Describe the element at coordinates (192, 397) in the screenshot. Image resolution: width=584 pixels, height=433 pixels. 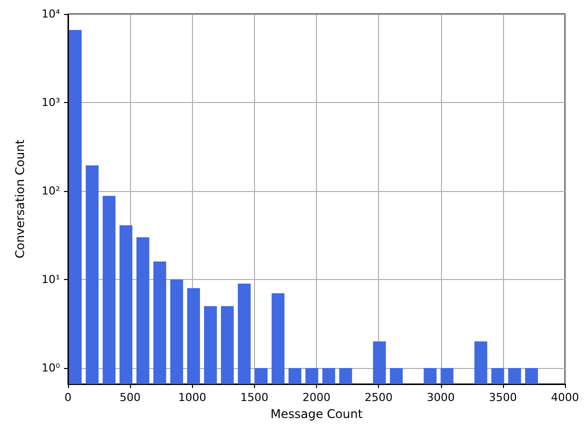
I see `x-tick-label: 1000` at that location.